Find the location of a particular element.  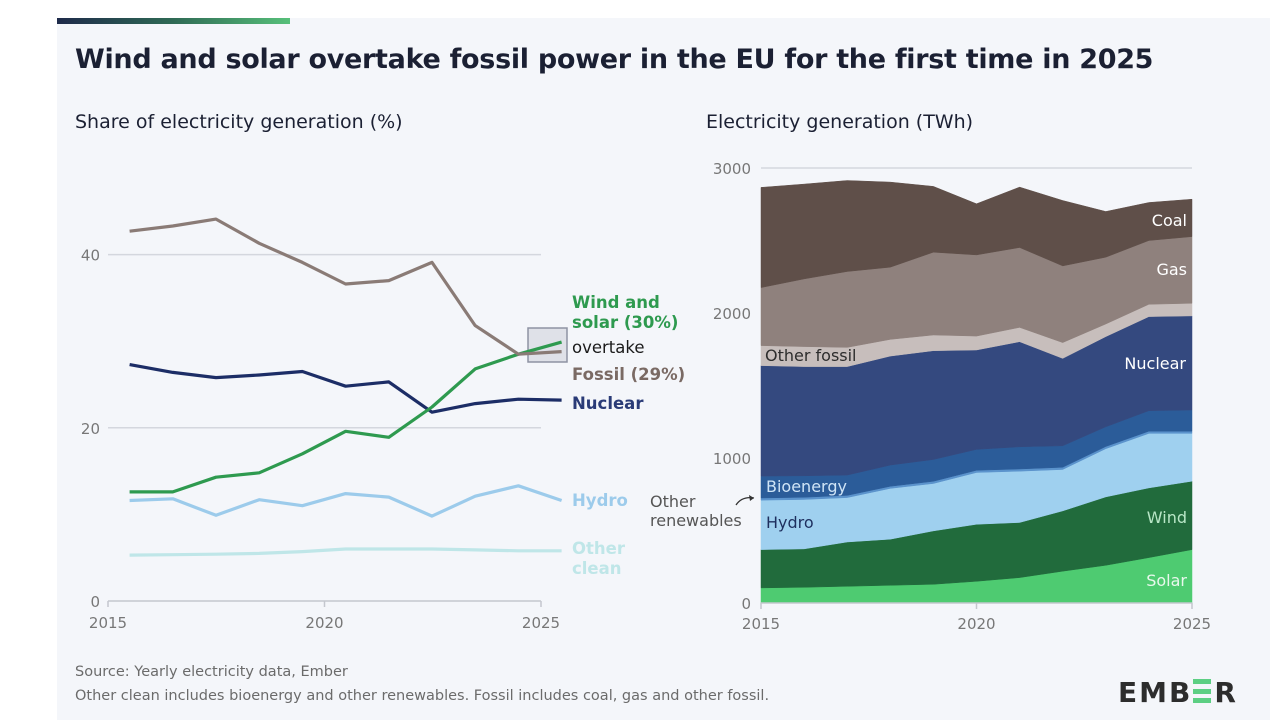

y-tick-label: 40 is located at coordinates (90, 256).